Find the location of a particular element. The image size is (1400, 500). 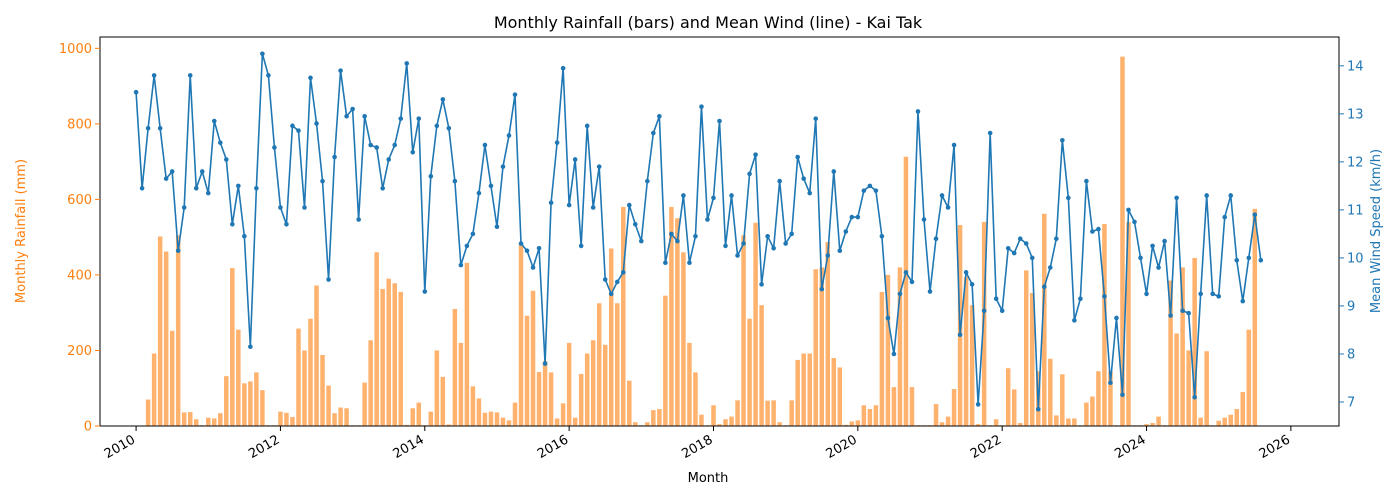

left-y-tick-label: 200 is located at coordinates (79, 351).